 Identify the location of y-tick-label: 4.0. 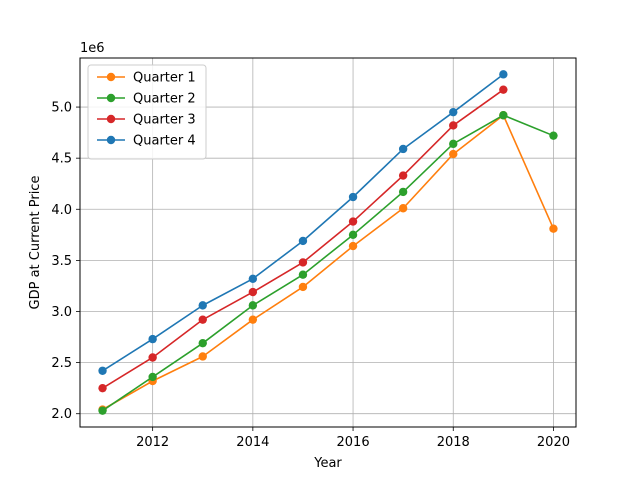
(61, 210).